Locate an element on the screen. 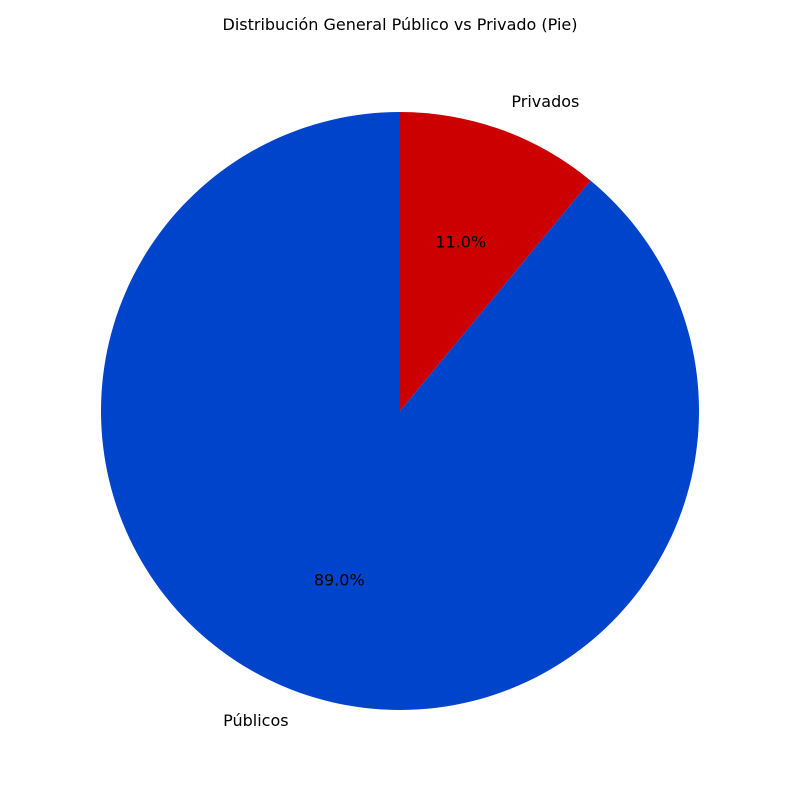 The image size is (800, 800). pie-percent-label-1: 89.0% is located at coordinates (339, 579).